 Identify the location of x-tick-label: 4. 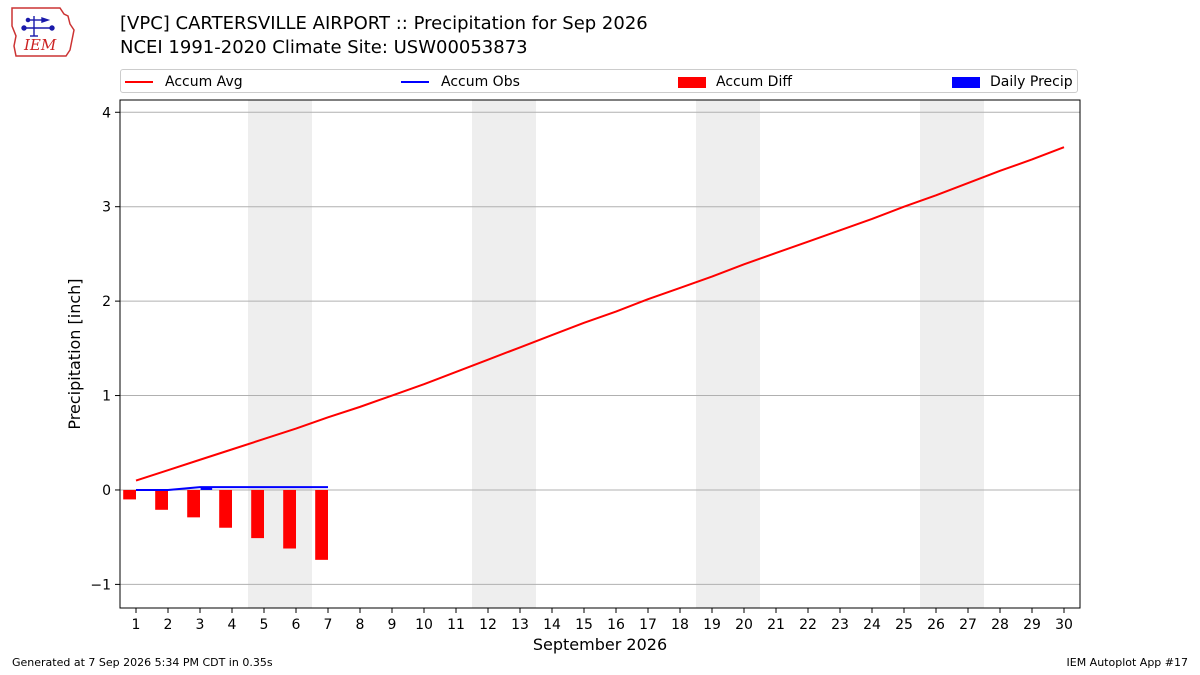
(232, 625).